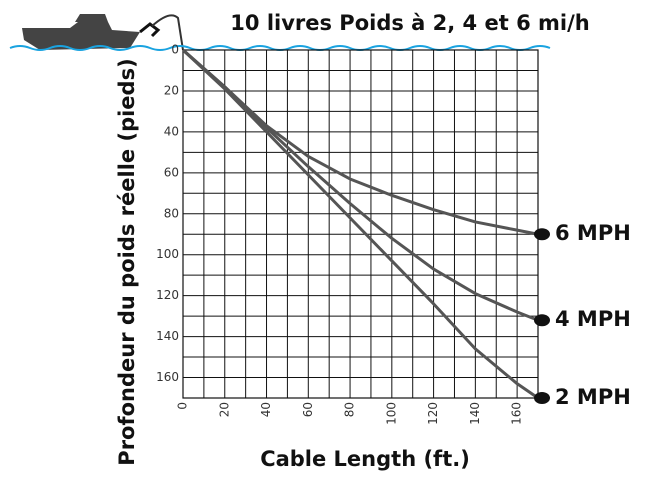  What do you see at coordinates (171, 90) in the screenshot?
I see `y-tick-label: 20` at bounding box center [171, 90].